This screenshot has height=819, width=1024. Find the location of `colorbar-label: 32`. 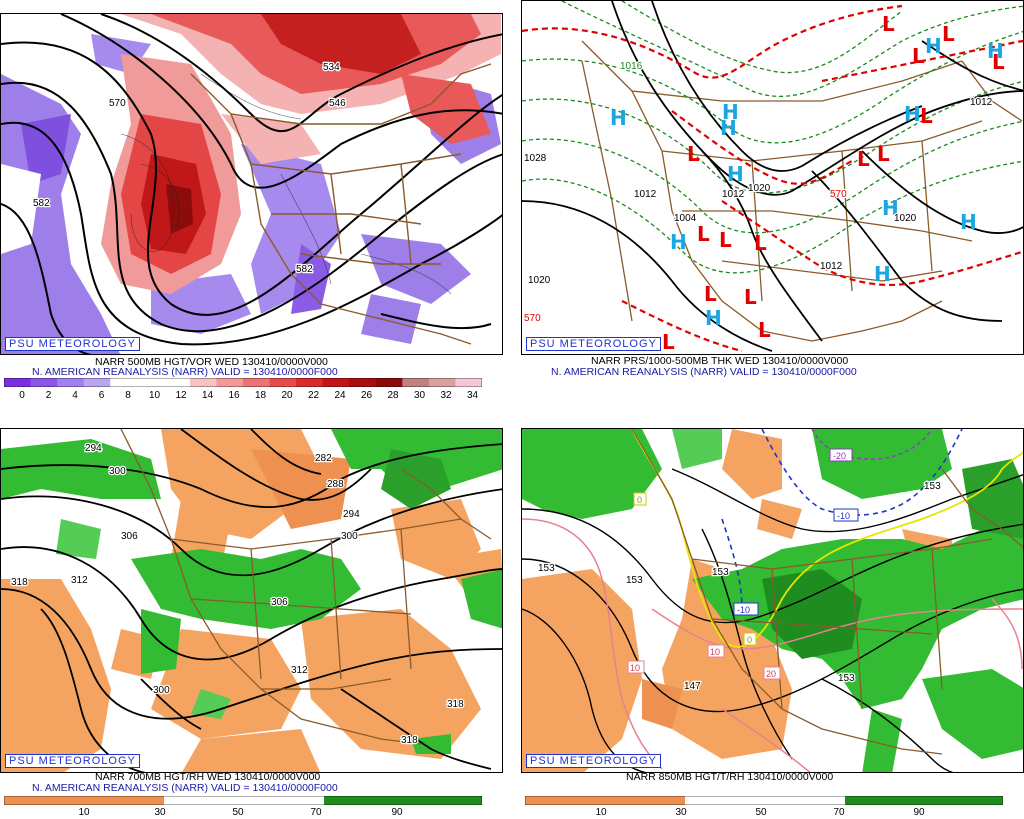

colorbar-label: 32 is located at coordinates (446, 395).